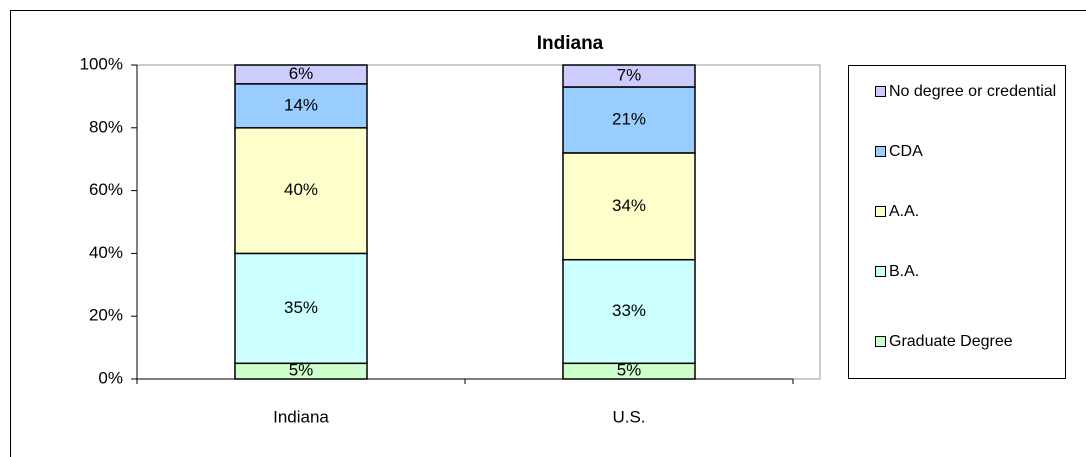 This screenshot has height=457, width=1086. Describe the element at coordinates (106, 315) in the screenshot. I see `y-tick-label: 20%` at that location.